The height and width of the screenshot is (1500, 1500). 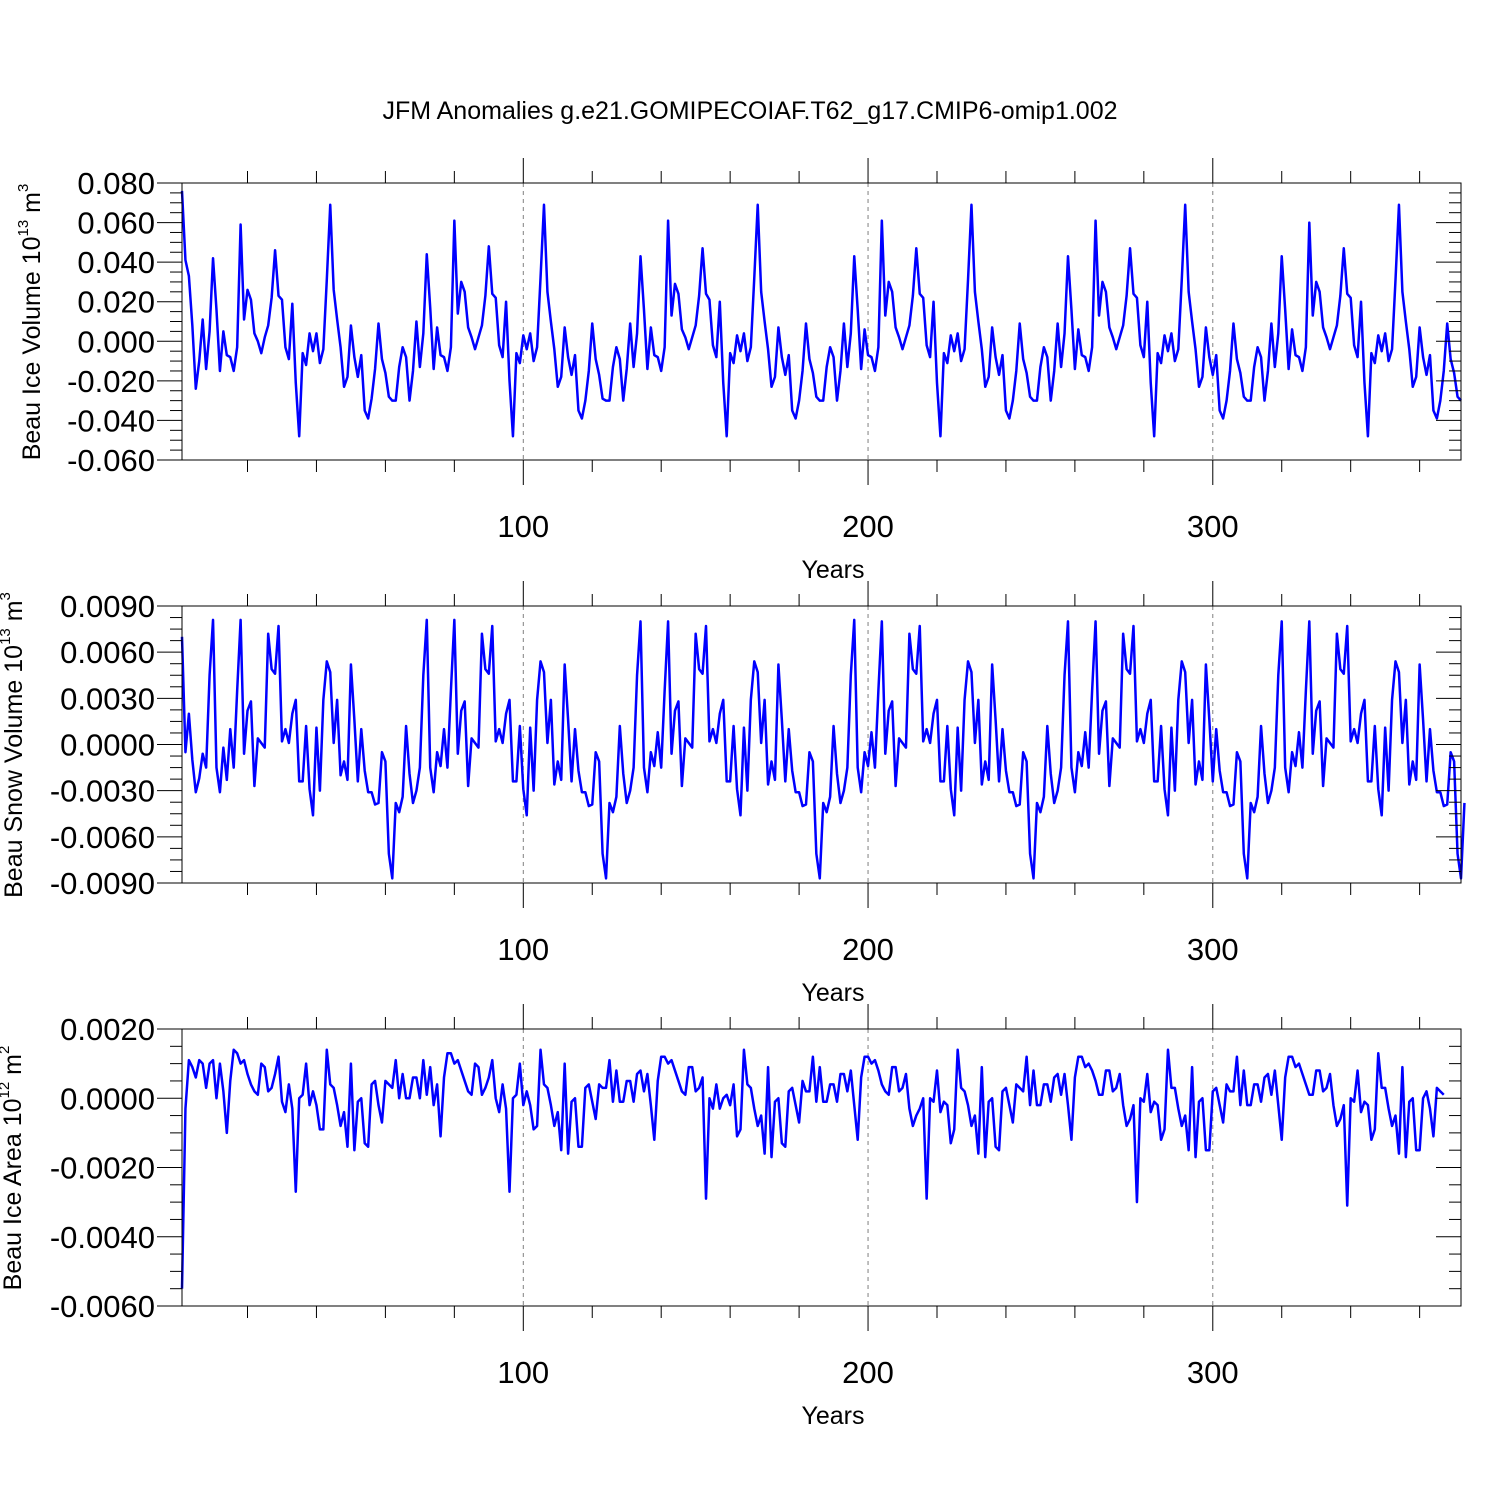 I want to click on y-tick-label: 0.020, so click(x=116, y=302).